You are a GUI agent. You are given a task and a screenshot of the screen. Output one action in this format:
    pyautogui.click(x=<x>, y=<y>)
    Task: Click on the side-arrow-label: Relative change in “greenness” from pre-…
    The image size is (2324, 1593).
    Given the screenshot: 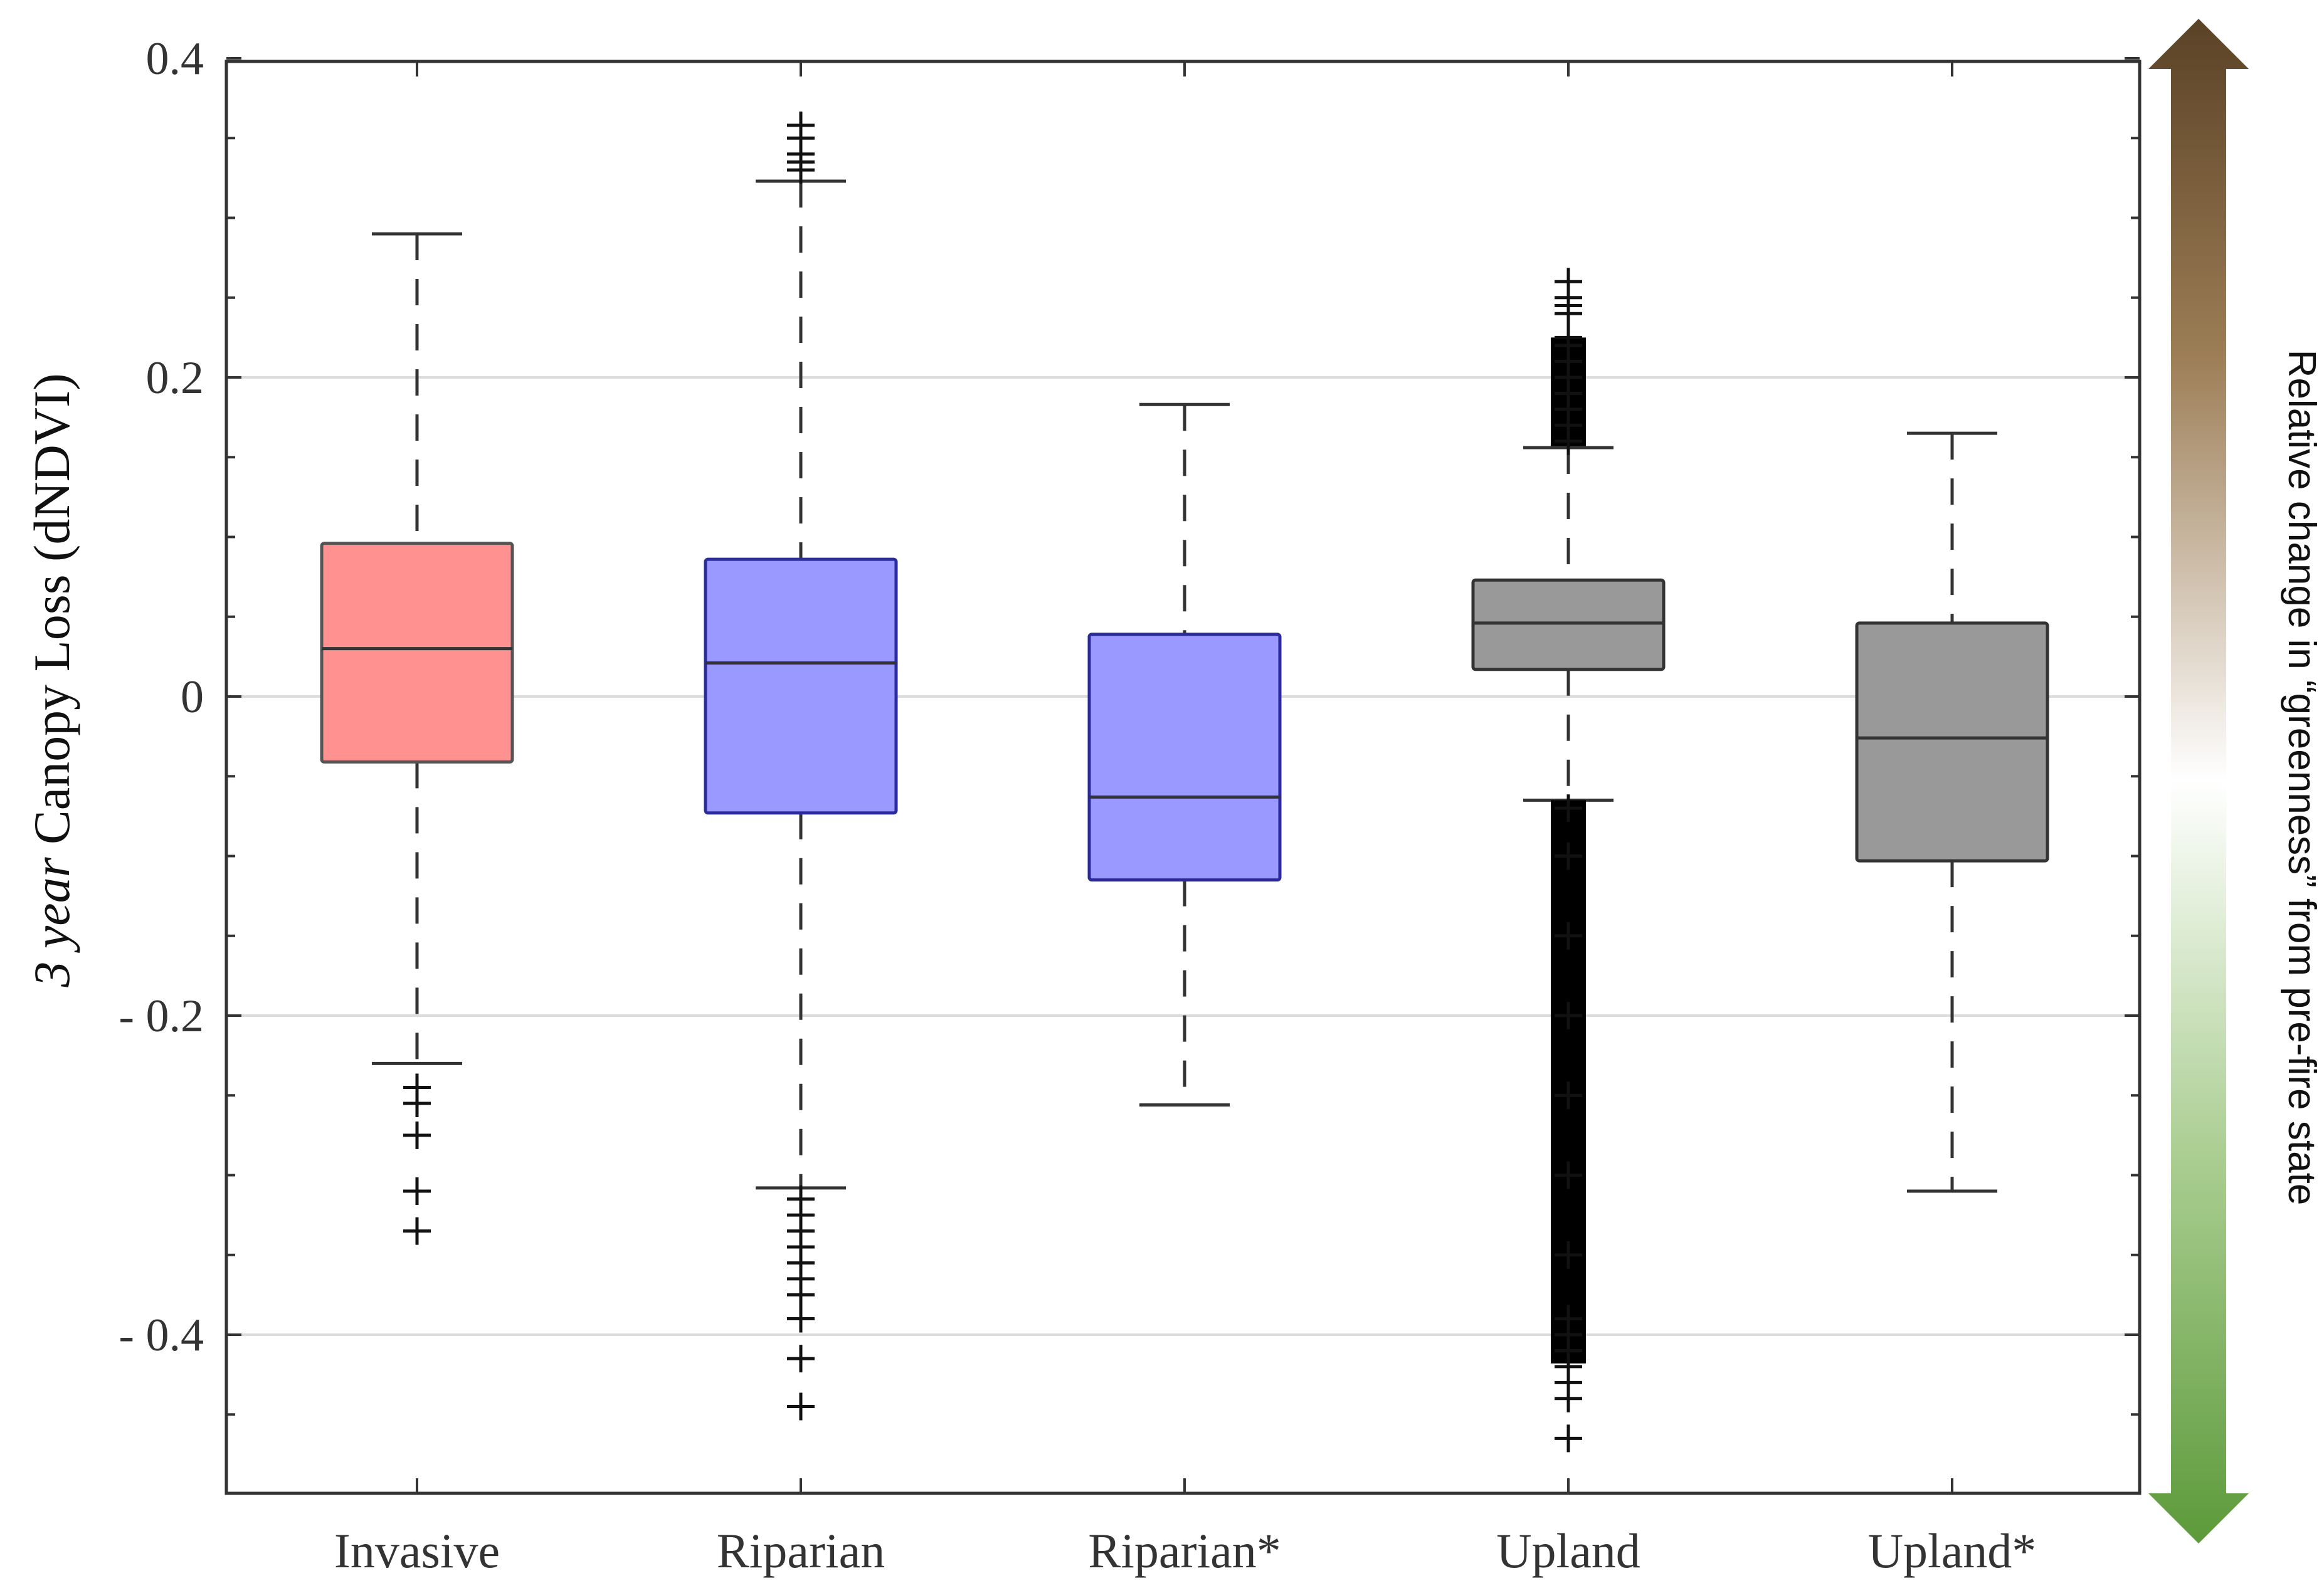 What is the action you would take?
    pyautogui.click(x=2301, y=778)
    